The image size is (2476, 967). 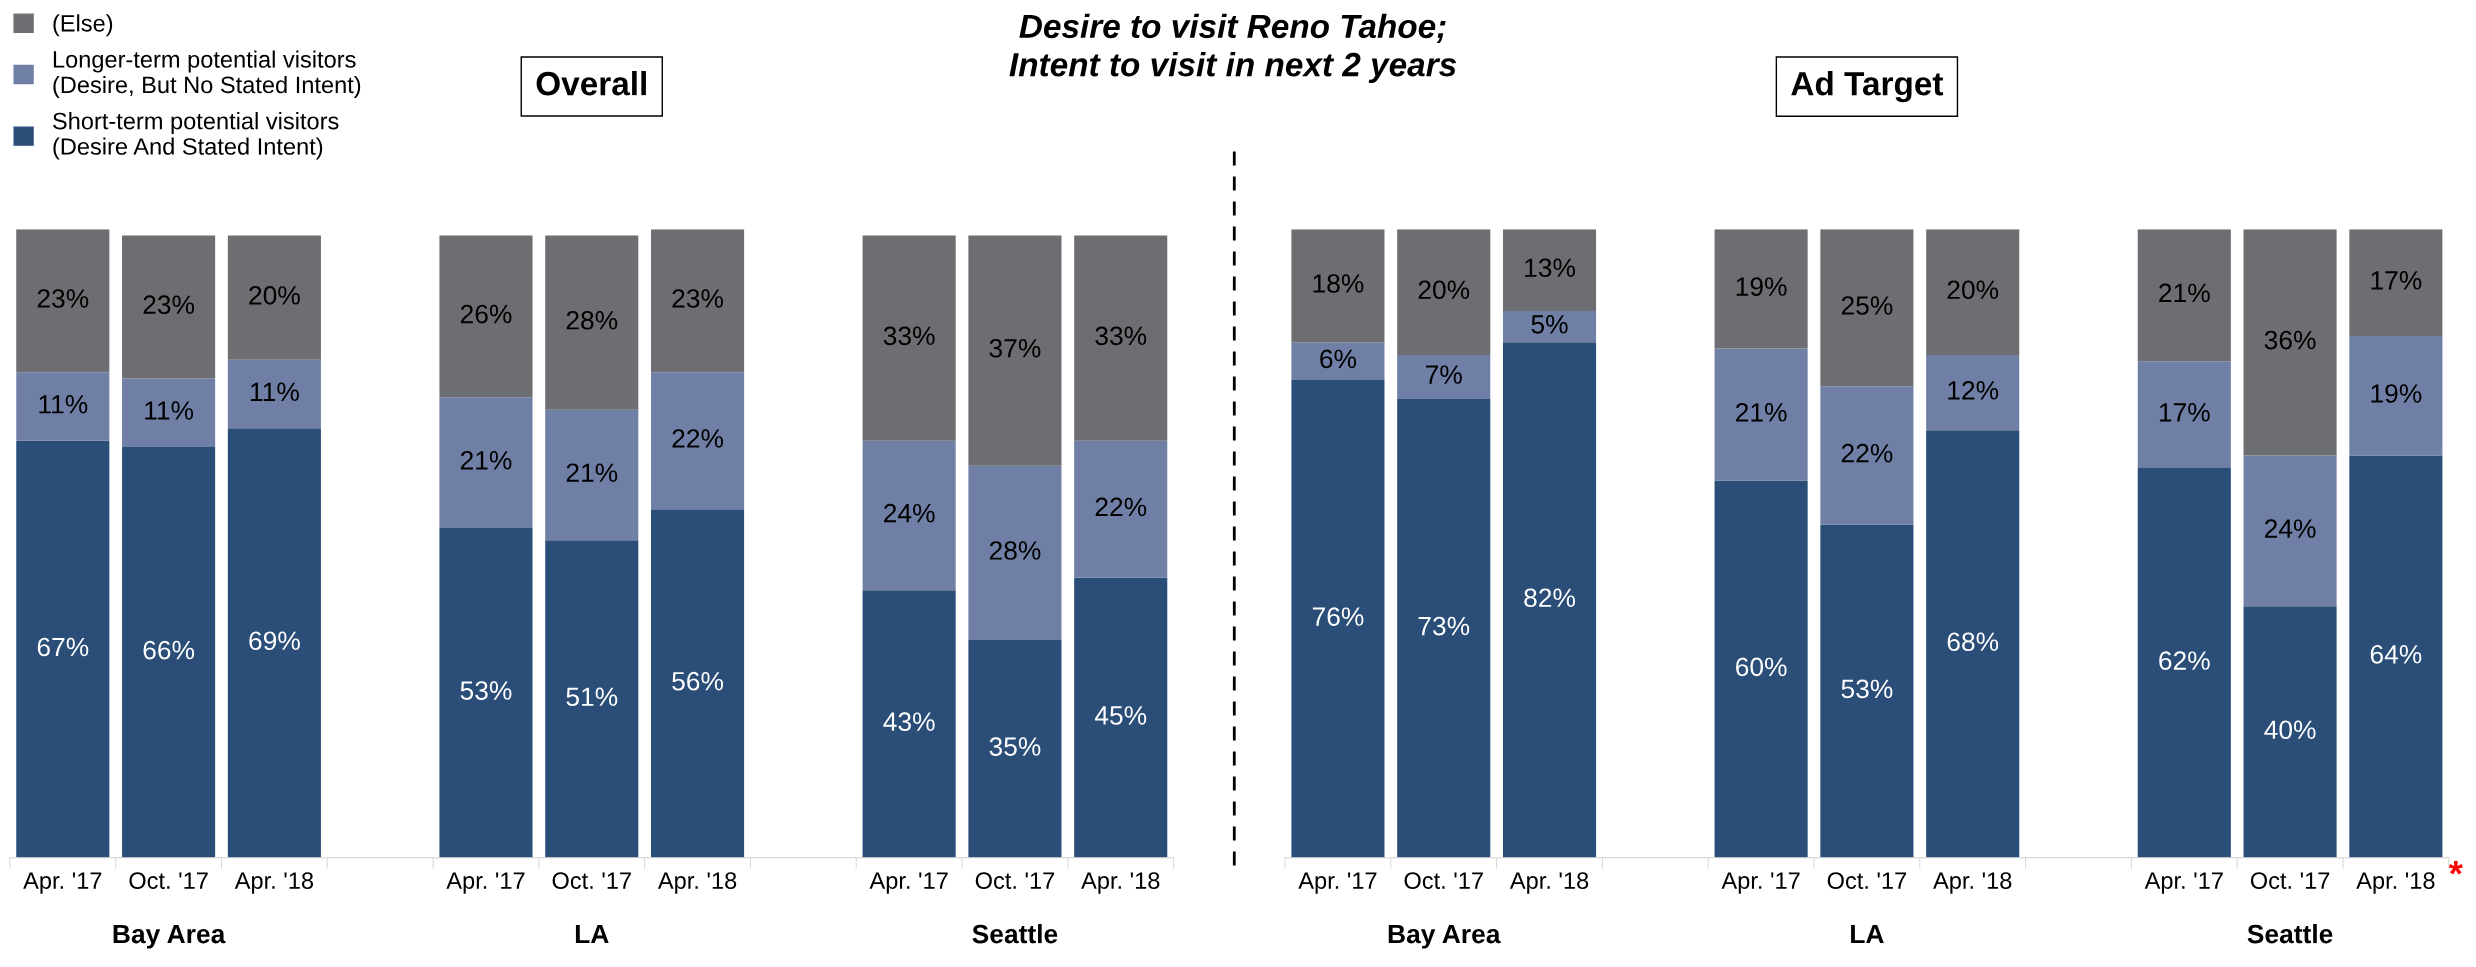 What do you see at coordinates (1867, 305) in the screenshot?
I see `data-label: 25%` at bounding box center [1867, 305].